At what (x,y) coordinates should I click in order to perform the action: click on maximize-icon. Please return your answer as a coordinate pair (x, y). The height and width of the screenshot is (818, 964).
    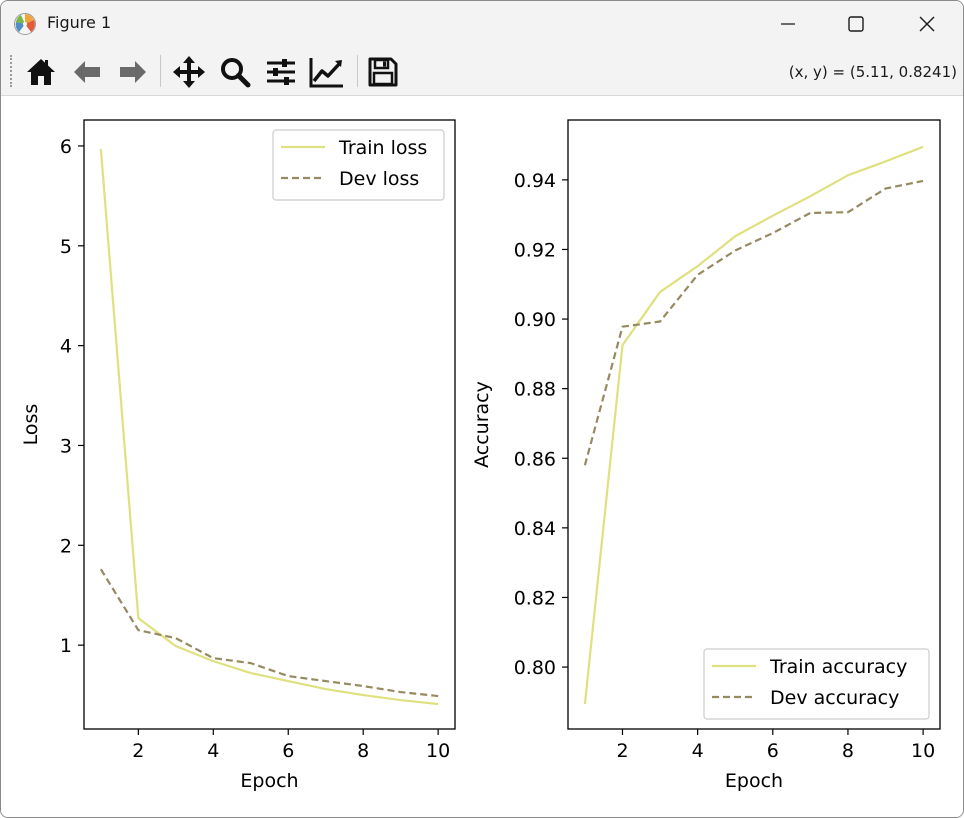
    Looking at the image, I should click on (856, 24).